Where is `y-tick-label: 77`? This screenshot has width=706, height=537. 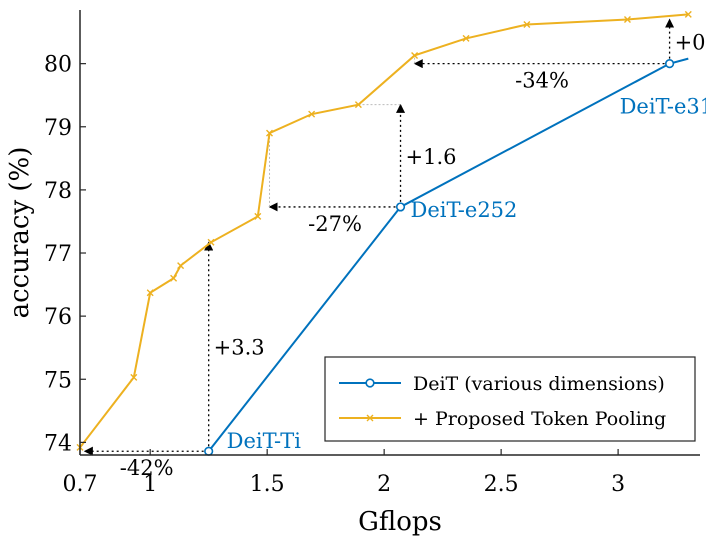 y-tick-label: 77 is located at coordinates (58, 254).